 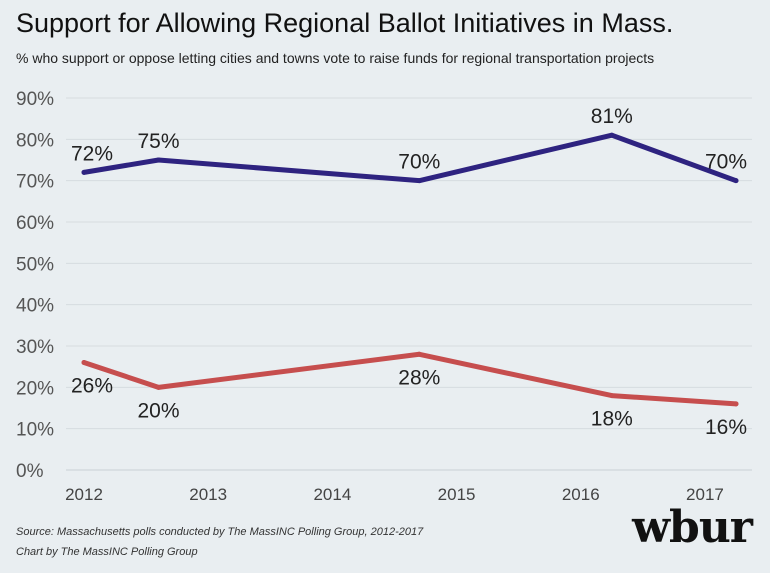 I want to click on y-tick-label: 0%, so click(x=30, y=471).